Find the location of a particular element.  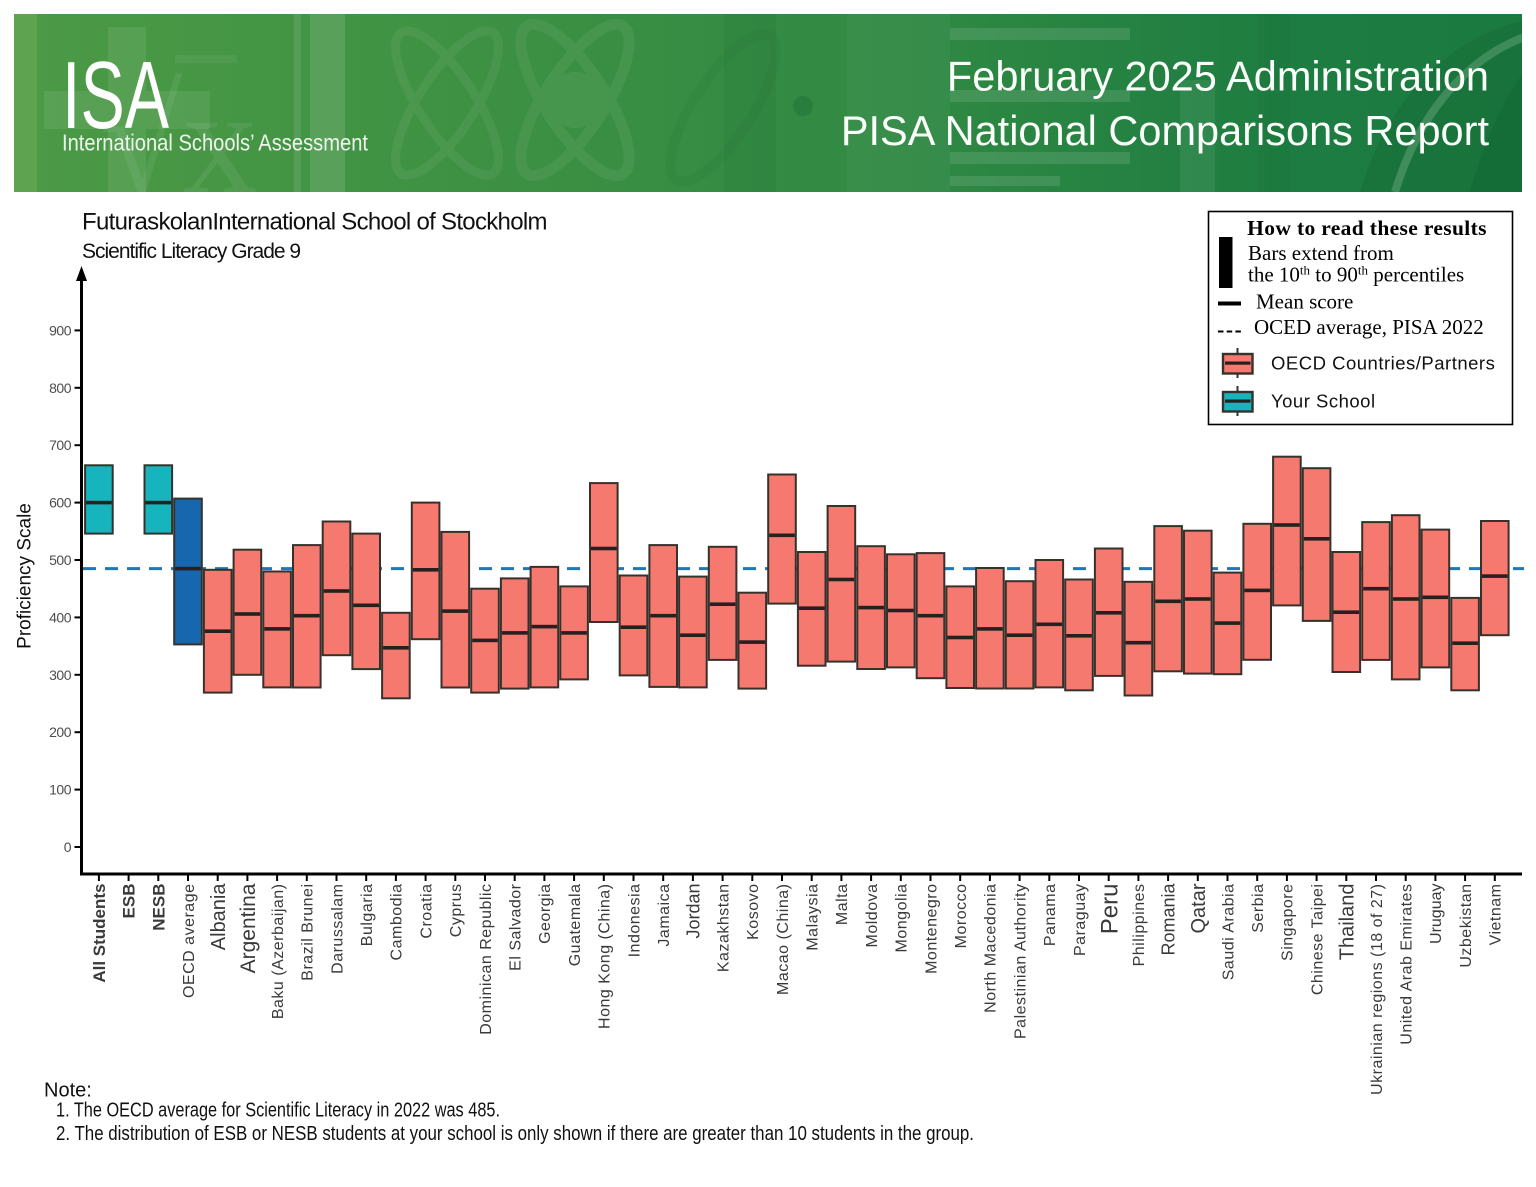

svg-text: OECD average is located at coordinates (189, 941).